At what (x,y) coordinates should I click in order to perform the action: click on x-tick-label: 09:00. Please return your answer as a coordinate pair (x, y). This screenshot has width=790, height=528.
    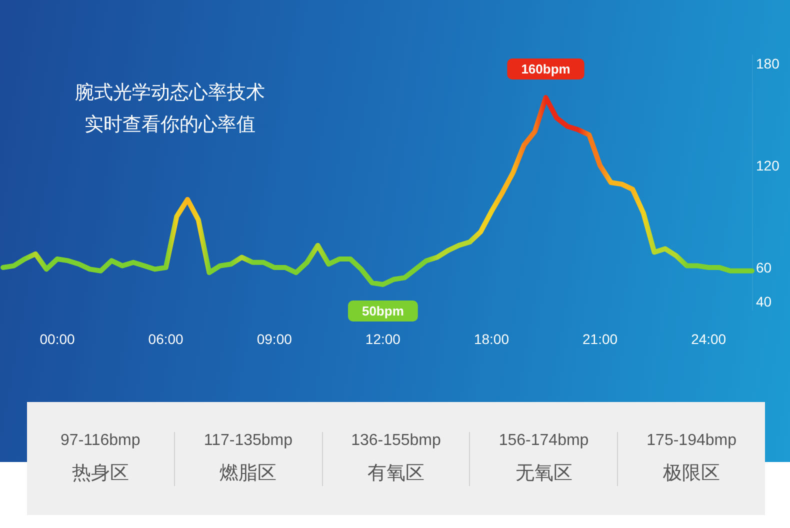
    Looking at the image, I should click on (274, 339).